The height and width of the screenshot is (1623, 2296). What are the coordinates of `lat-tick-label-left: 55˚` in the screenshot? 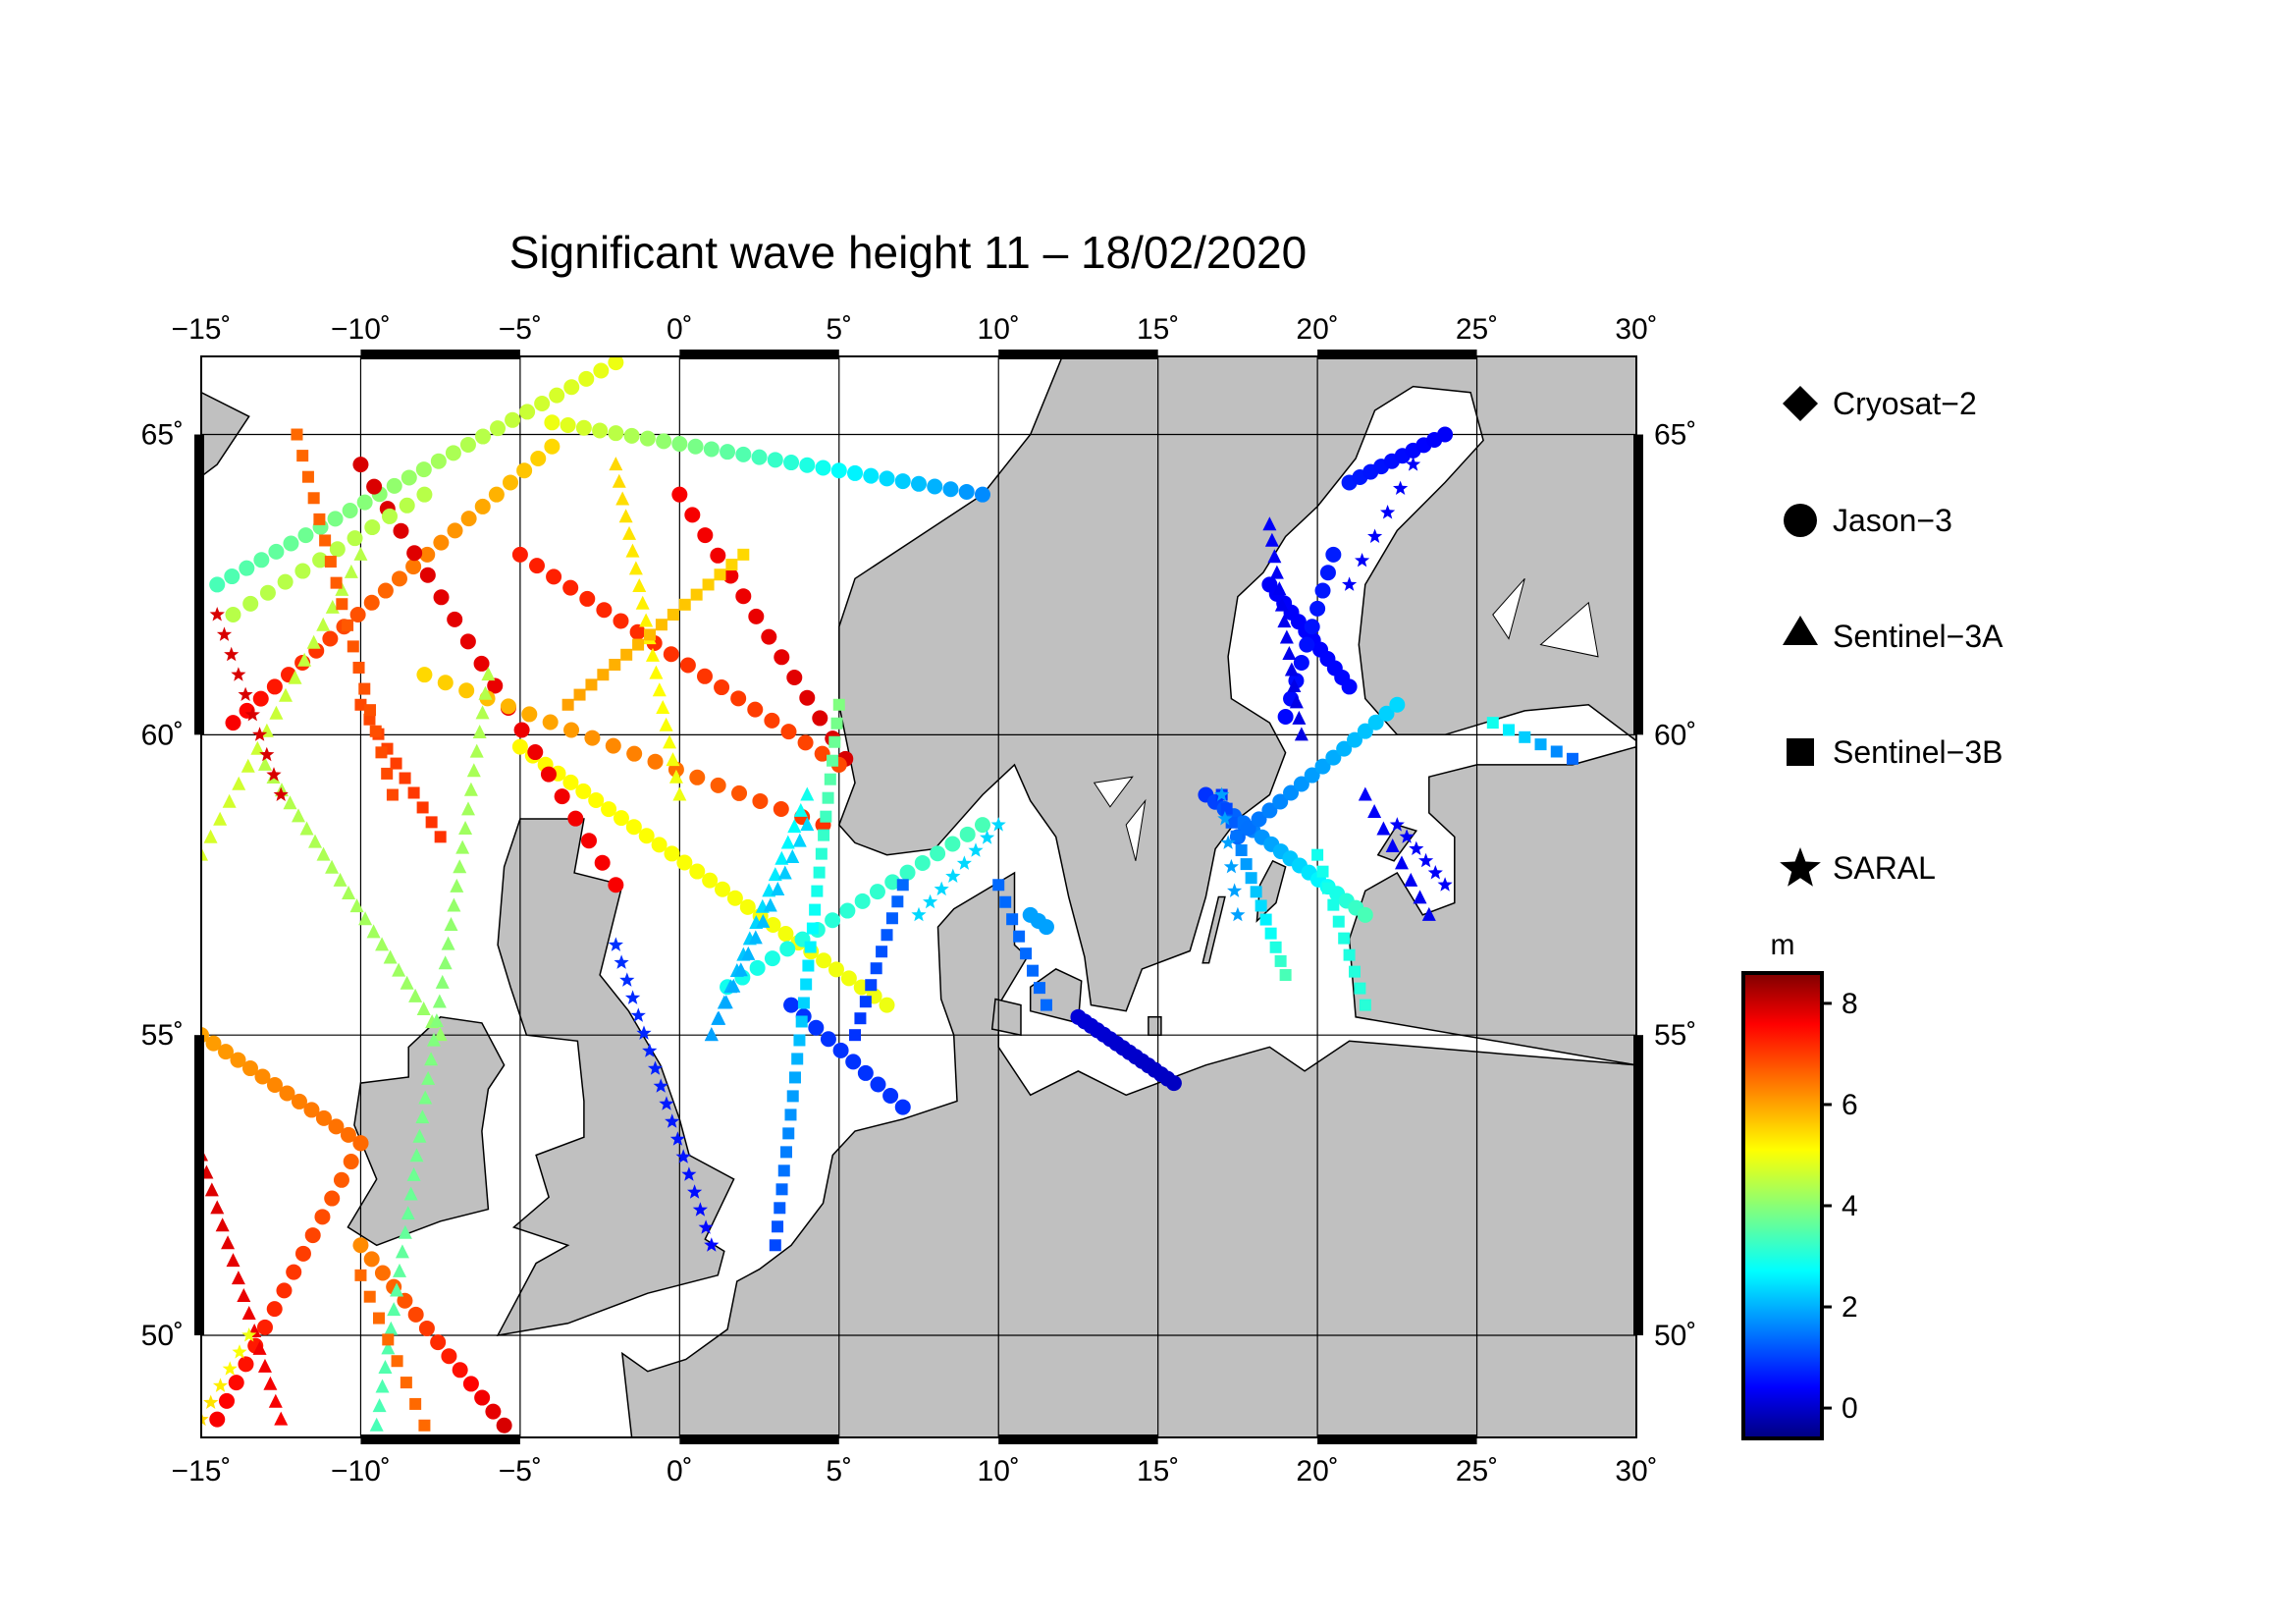 It's located at (162, 1035).